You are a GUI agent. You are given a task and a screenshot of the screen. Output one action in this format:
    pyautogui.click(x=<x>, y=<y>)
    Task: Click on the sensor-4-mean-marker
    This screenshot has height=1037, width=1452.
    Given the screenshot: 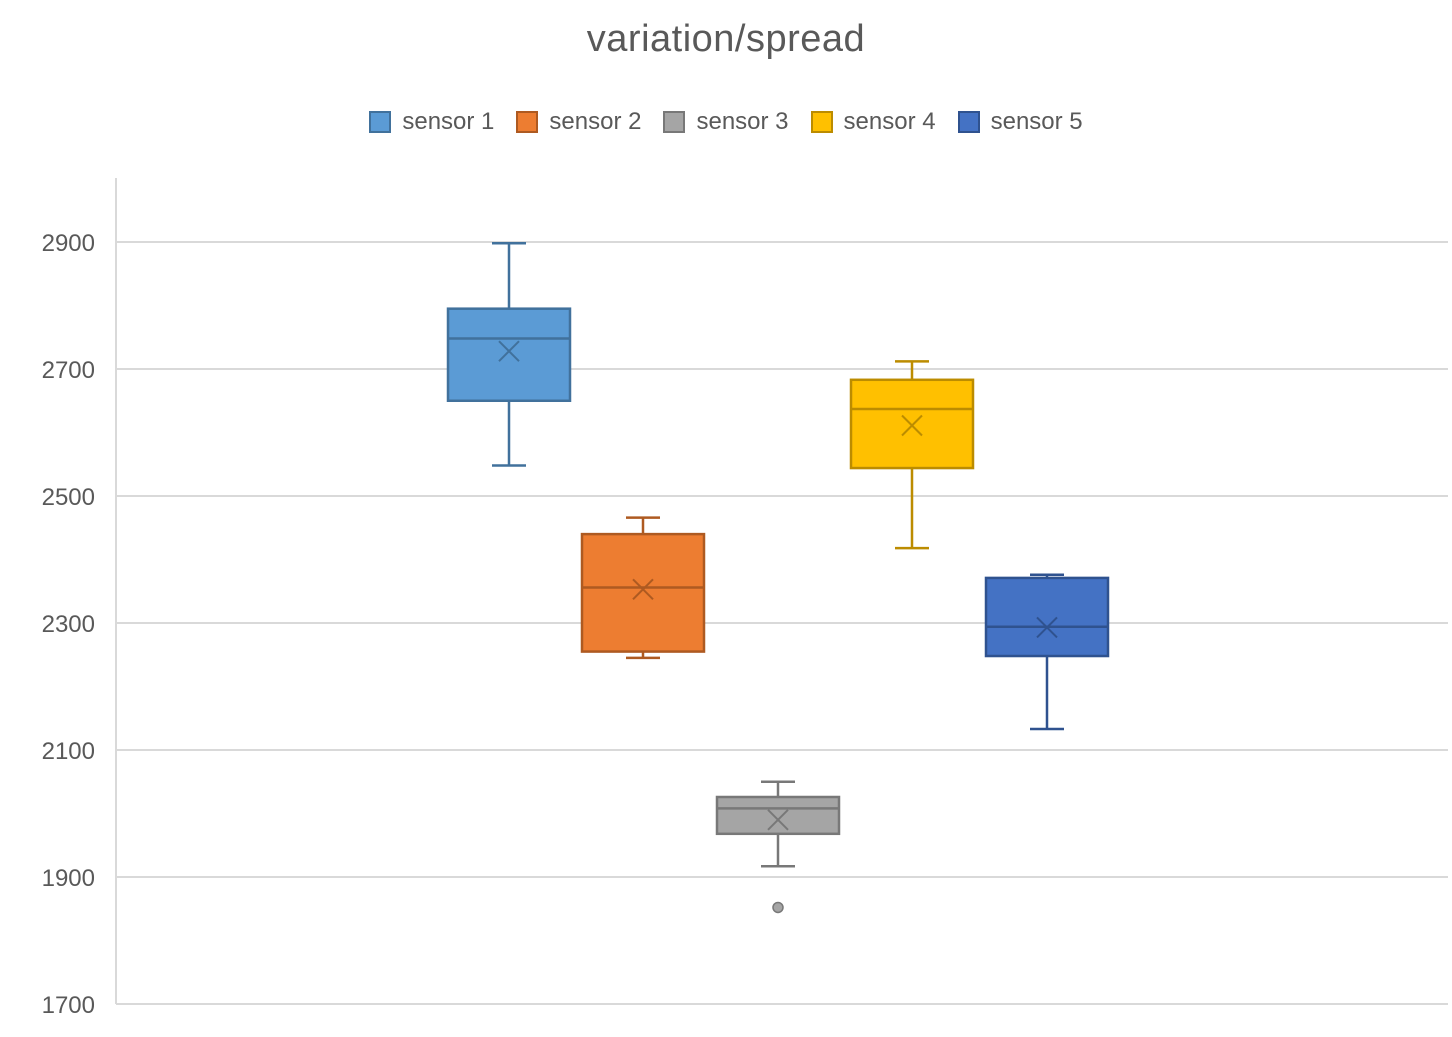 What is the action you would take?
    pyautogui.click(x=912, y=425)
    